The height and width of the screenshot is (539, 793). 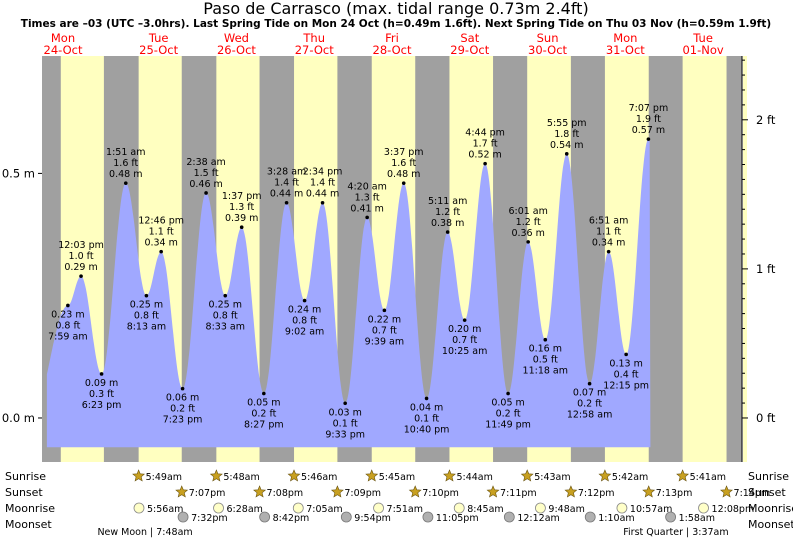 What do you see at coordinates (648, 119) in the screenshot?
I see `extreme-ft-29: 1.9 ft` at bounding box center [648, 119].